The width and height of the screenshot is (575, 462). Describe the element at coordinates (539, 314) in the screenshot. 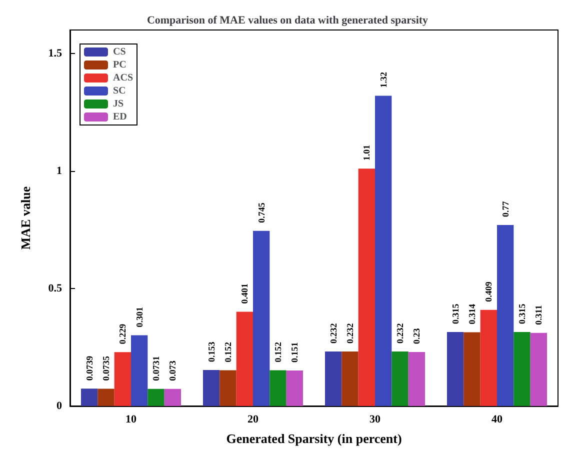

I see `data-label: 0.311` at that location.